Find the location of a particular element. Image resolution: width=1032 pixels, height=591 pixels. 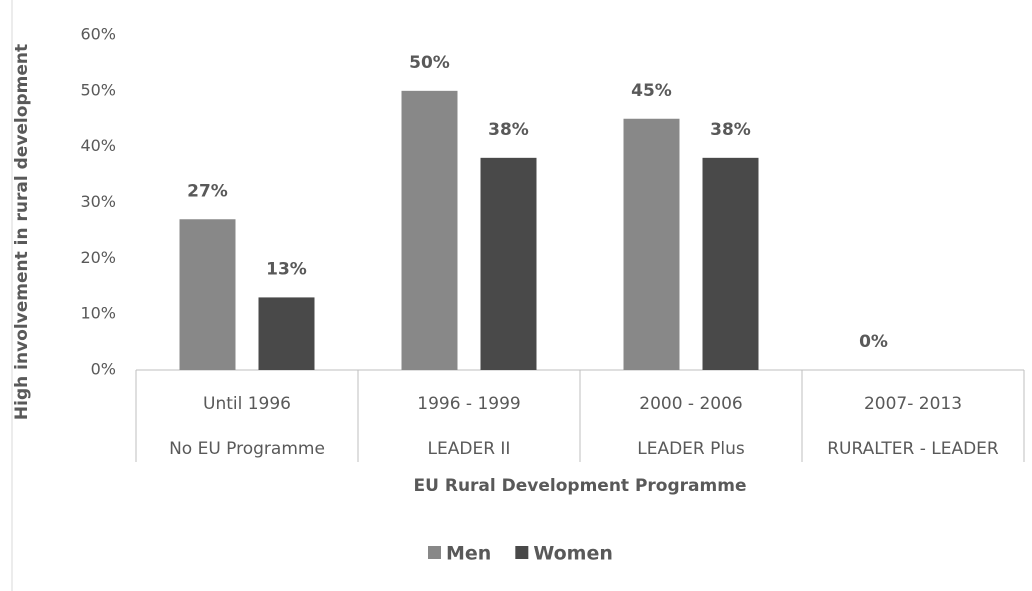

data-label: 45% is located at coordinates (651, 91).